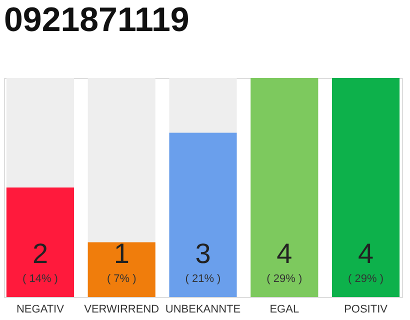  What do you see at coordinates (40, 279) in the screenshot?
I see `annotation: ( 14% )` at bounding box center [40, 279].